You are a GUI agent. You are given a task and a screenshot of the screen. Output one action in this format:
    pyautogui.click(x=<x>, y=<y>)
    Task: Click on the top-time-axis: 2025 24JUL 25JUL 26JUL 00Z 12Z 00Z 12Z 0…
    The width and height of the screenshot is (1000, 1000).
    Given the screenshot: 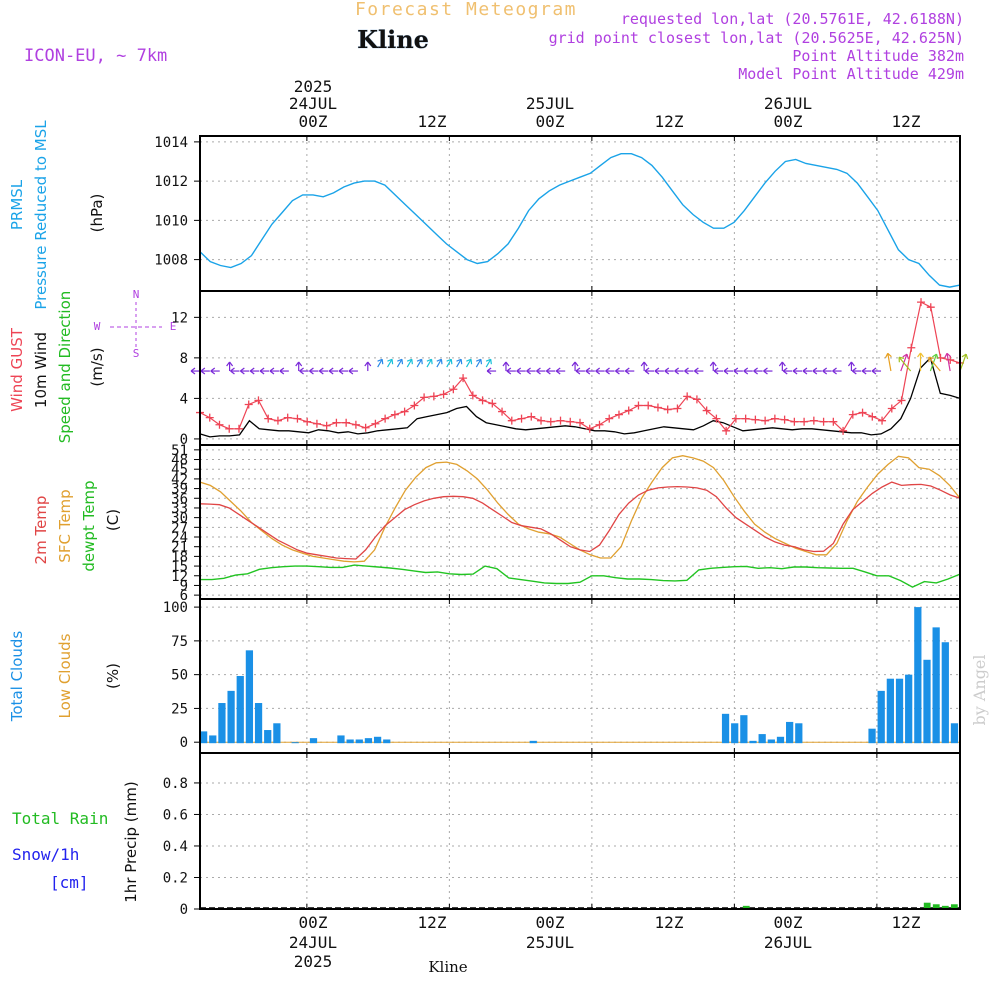 What is the action you would take?
    pyautogui.click(x=605, y=104)
    